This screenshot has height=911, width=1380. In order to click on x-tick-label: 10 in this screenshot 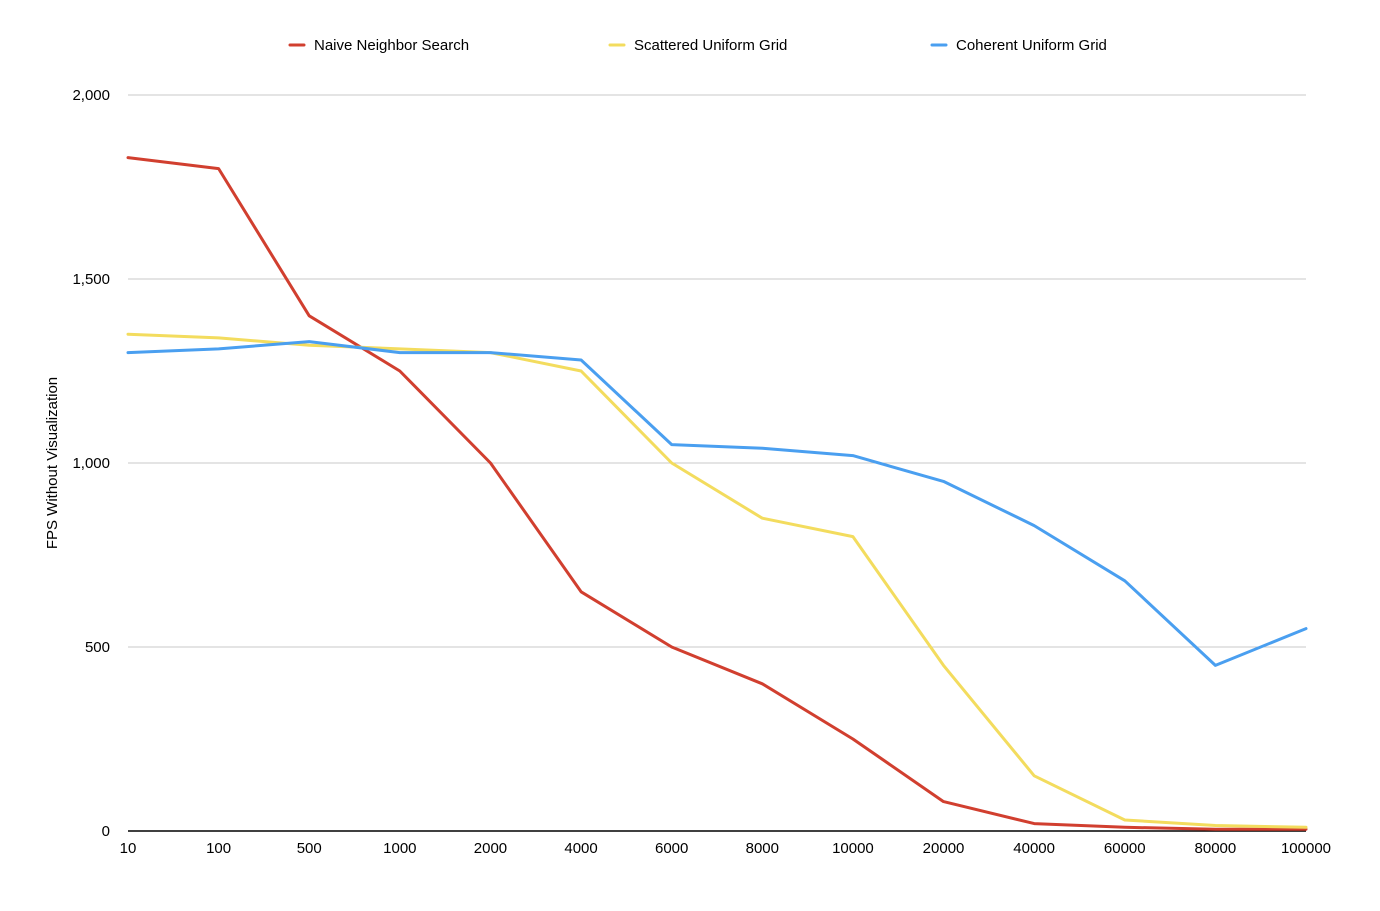, I will do `click(128, 848)`.